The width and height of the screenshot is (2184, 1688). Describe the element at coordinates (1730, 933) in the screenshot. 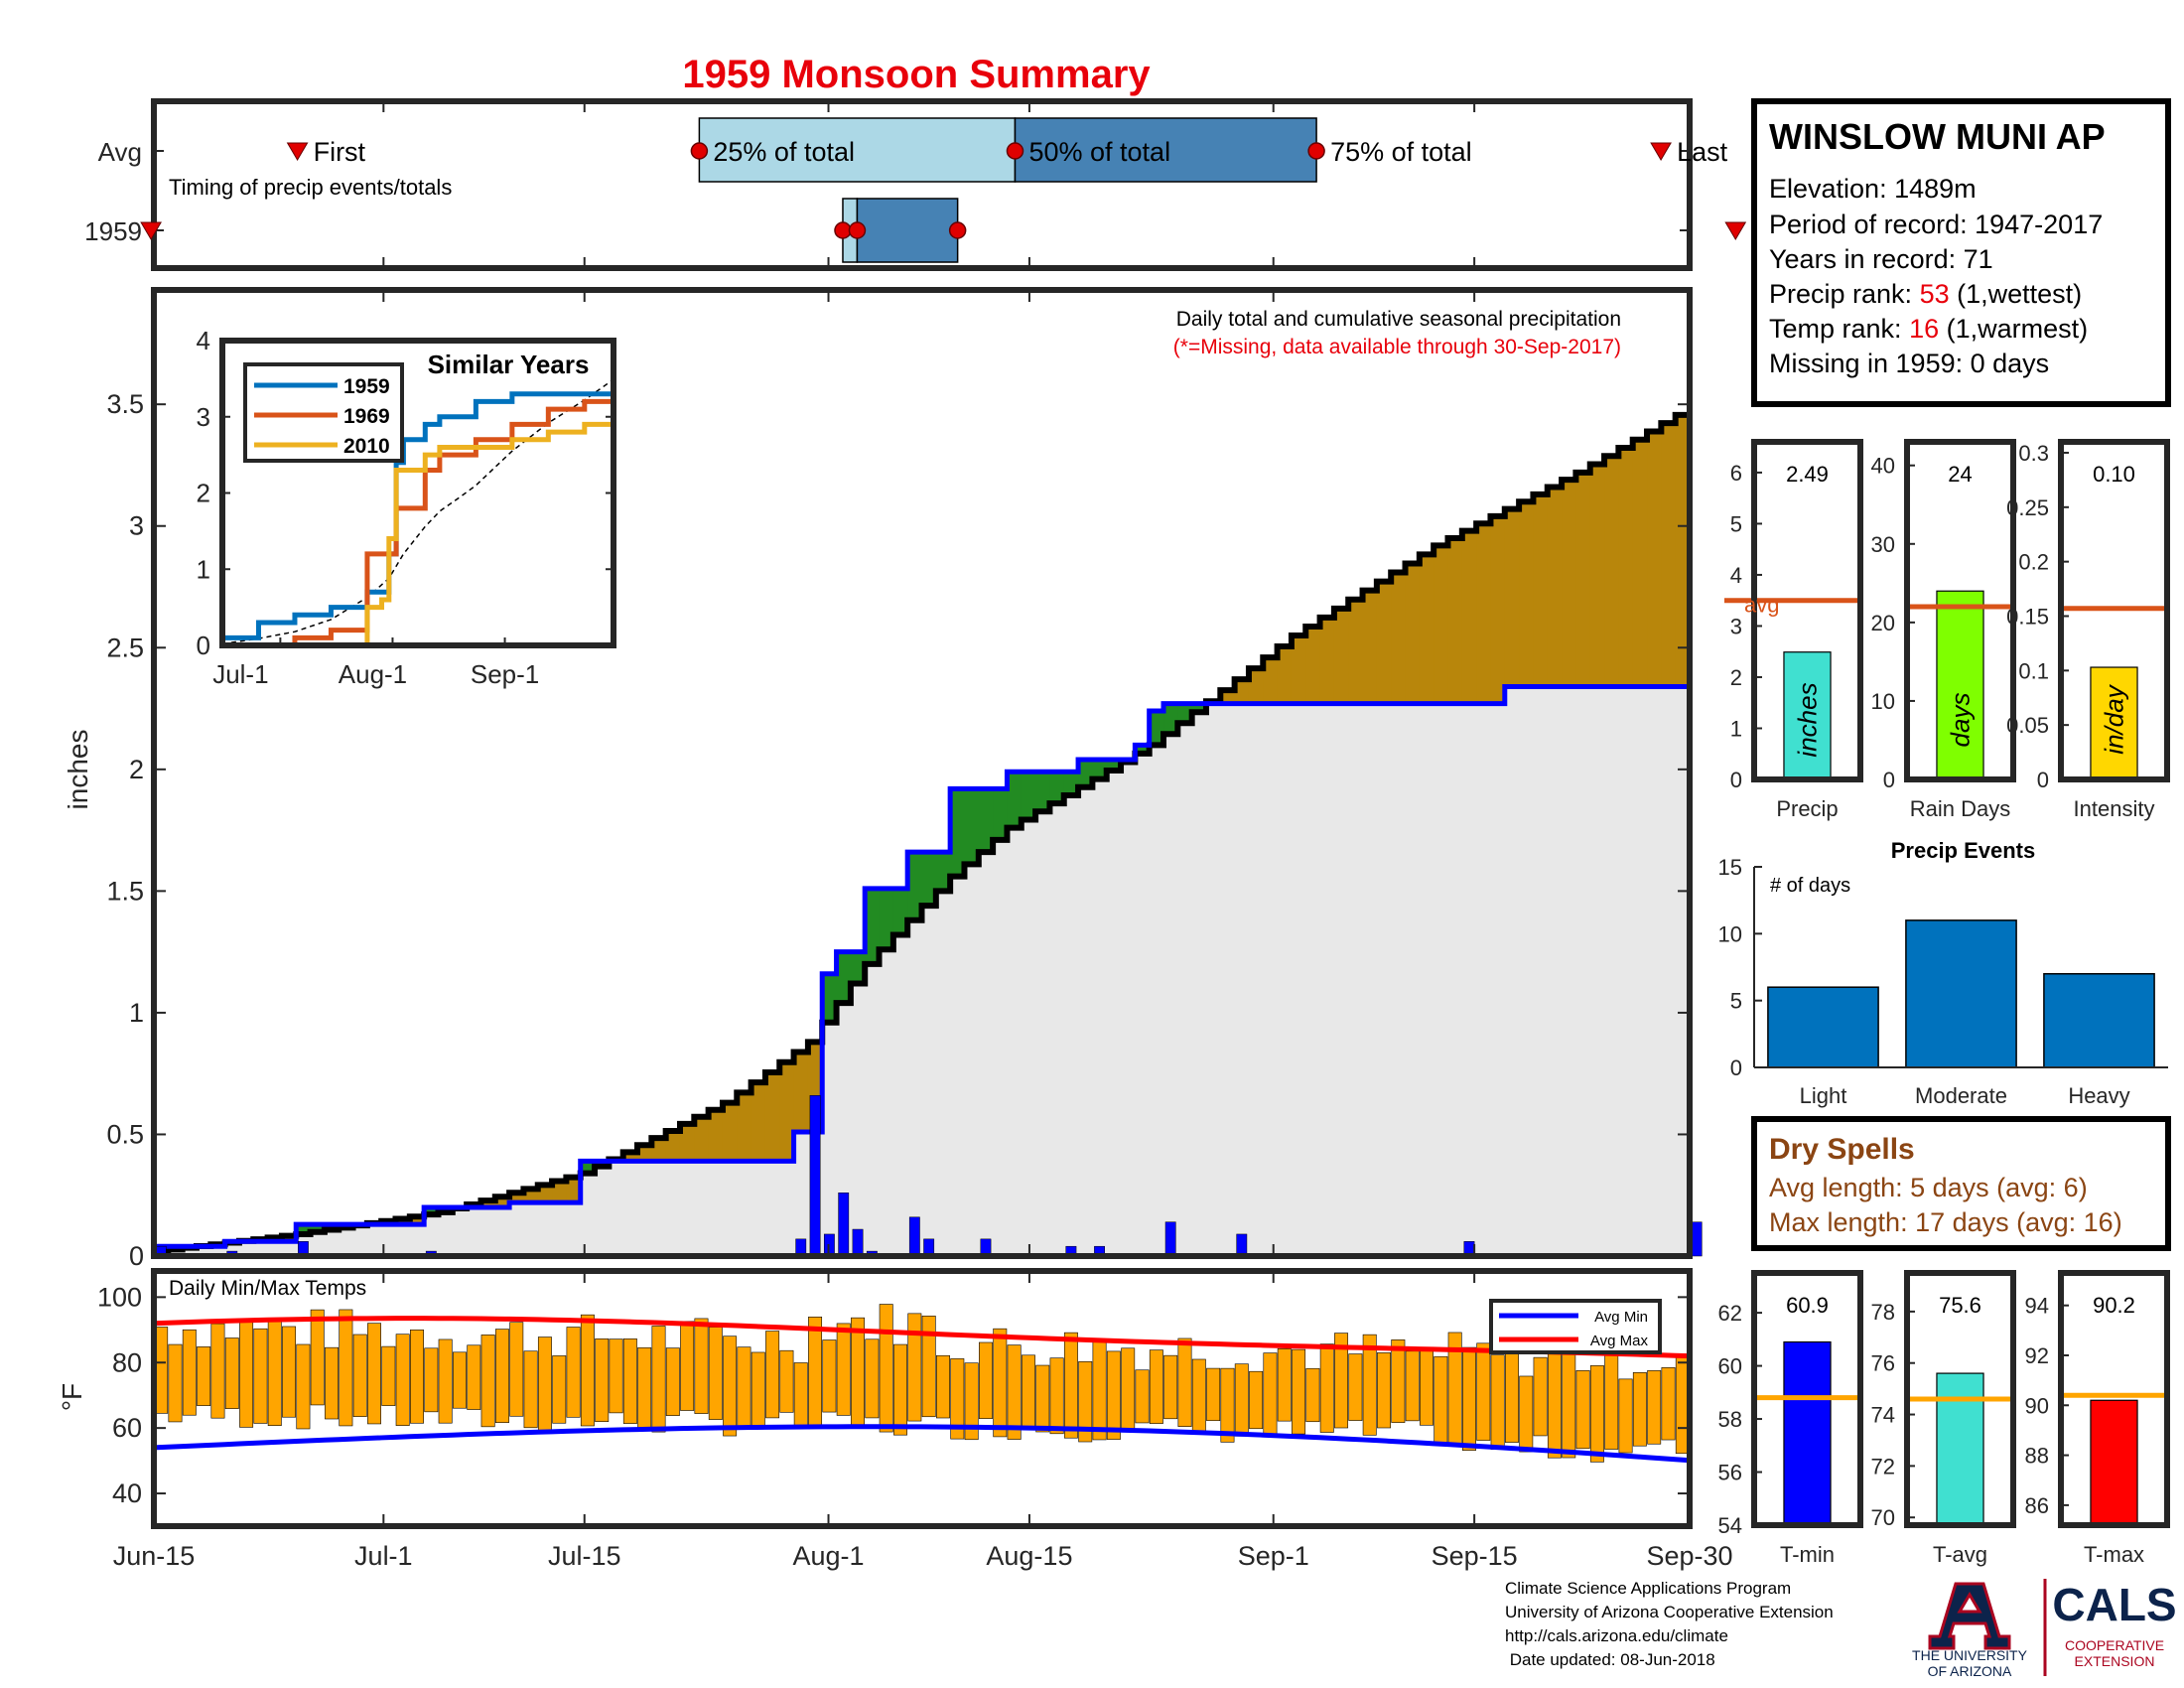

I see `events-ytick-label: 10` at that location.